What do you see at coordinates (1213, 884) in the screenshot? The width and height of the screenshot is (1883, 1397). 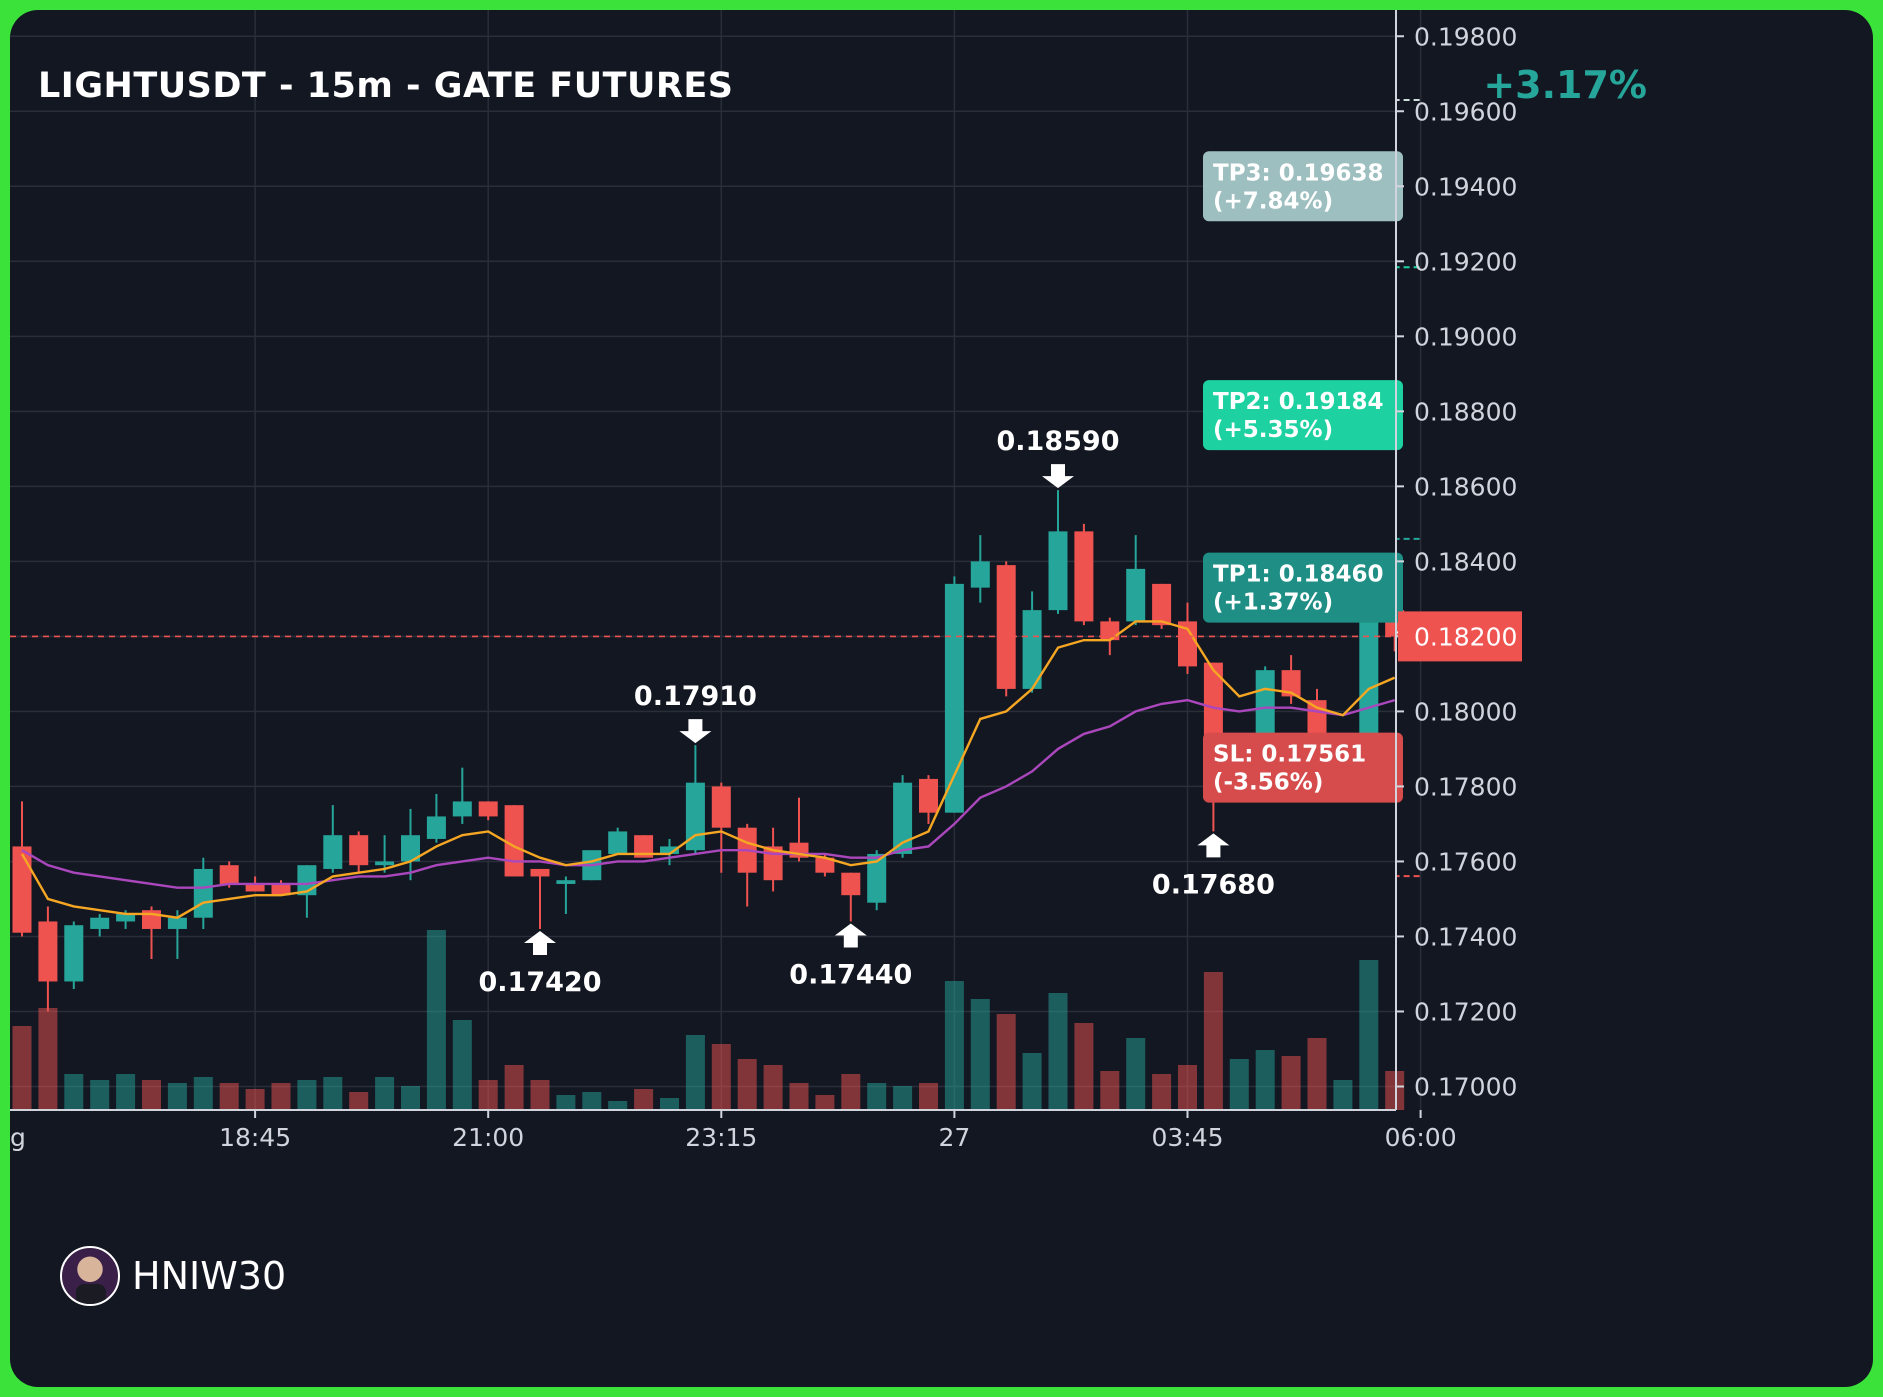 I see `swing-label: 0.17680` at bounding box center [1213, 884].